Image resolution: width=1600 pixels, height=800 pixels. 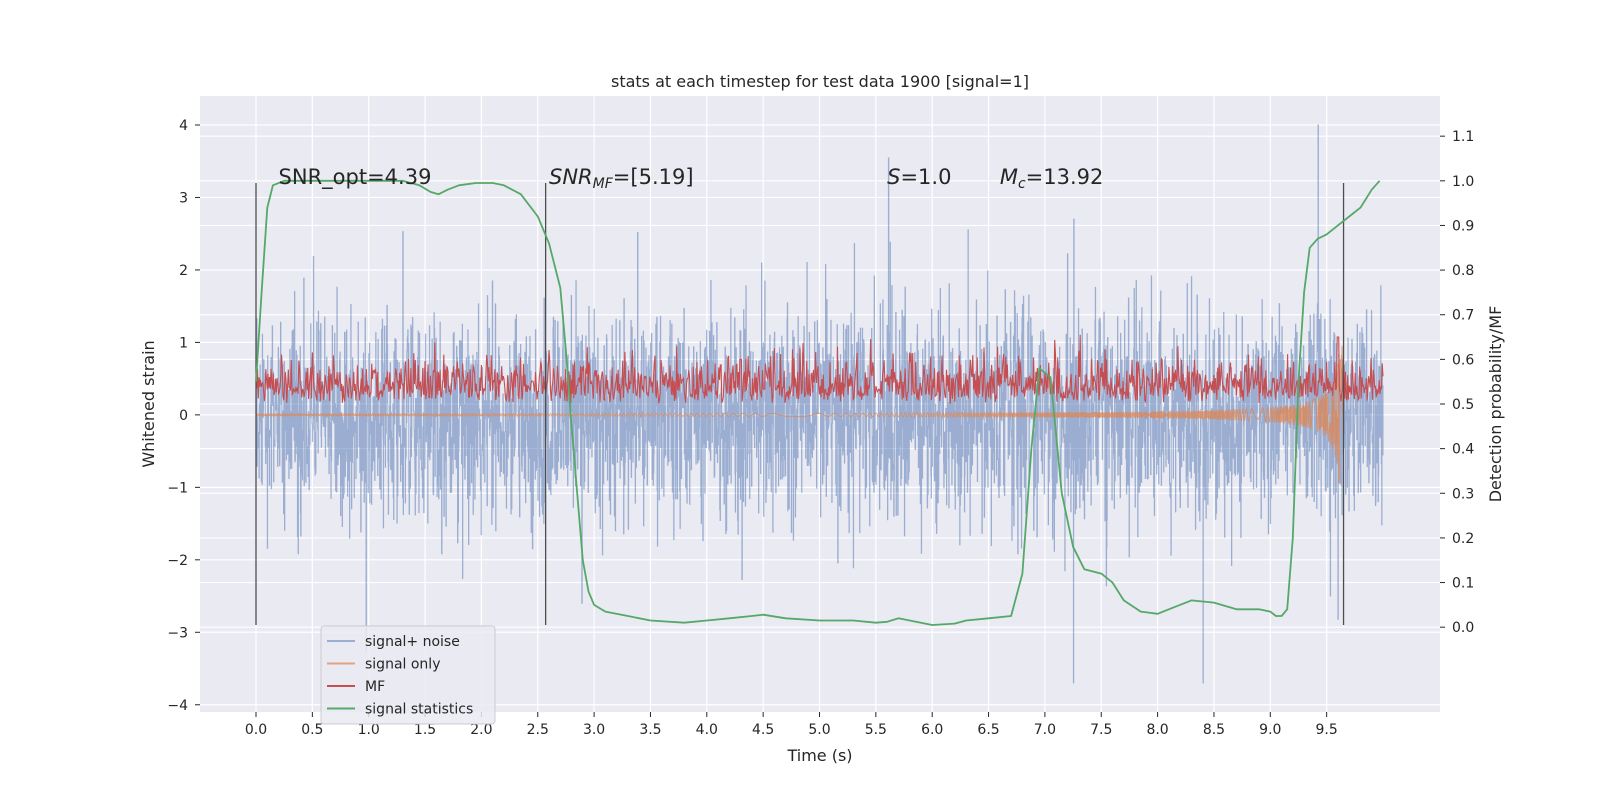 I want to click on y-tick-label: −2, so click(x=177, y=561).